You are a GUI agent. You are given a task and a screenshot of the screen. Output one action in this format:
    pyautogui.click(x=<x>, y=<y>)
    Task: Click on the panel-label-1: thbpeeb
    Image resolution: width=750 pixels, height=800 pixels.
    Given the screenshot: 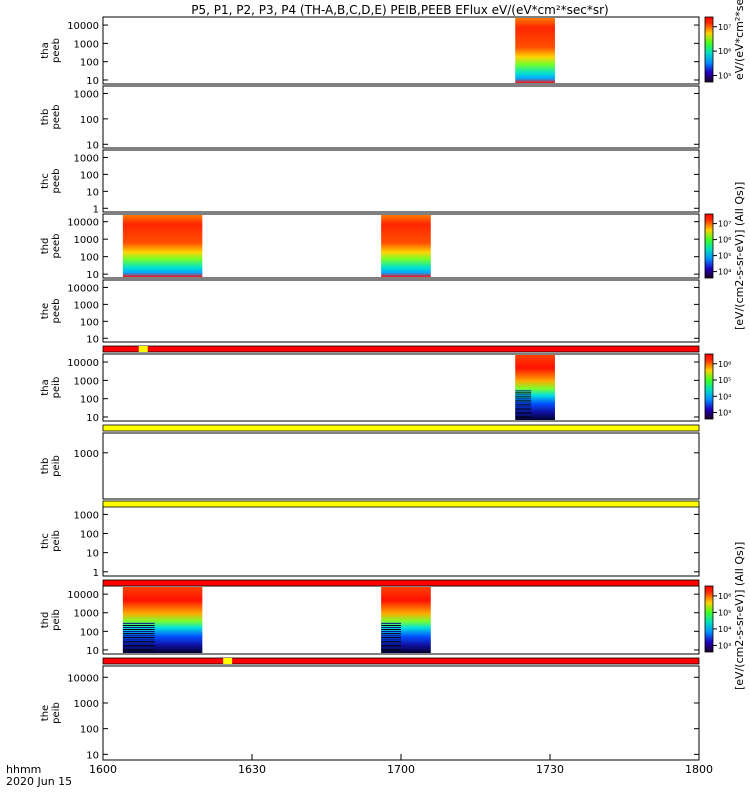 What is the action you would take?
    pyautogui.click(x=51, y=117)
    